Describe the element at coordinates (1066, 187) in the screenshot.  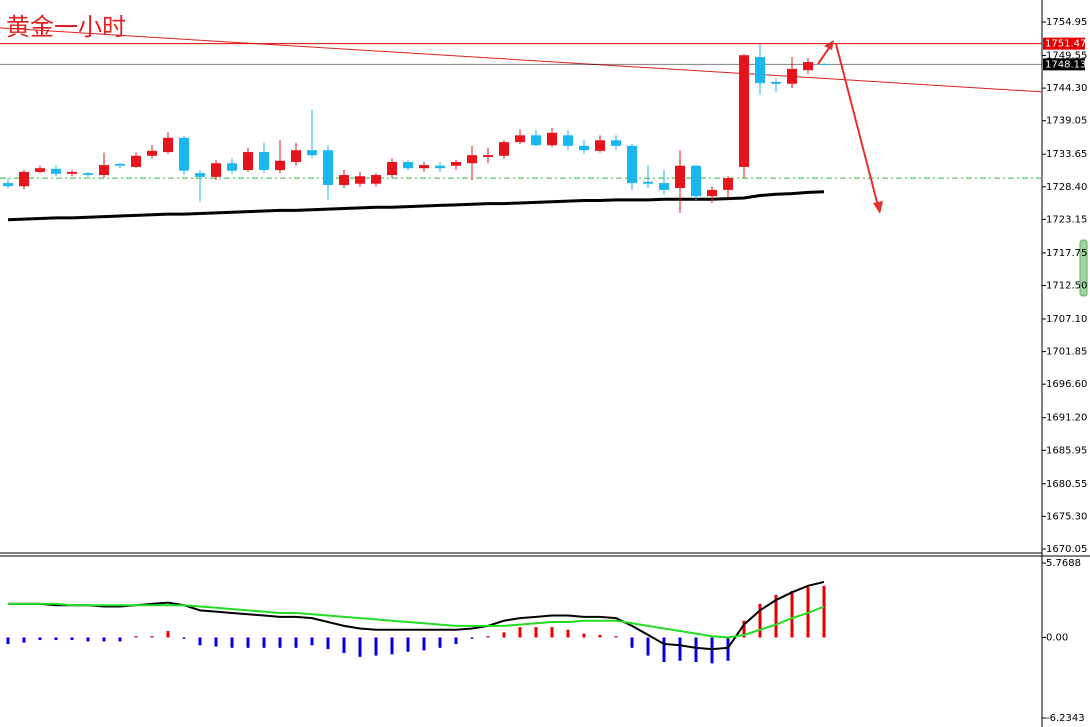
I see `y-tick-label: 1728.40` at that location.